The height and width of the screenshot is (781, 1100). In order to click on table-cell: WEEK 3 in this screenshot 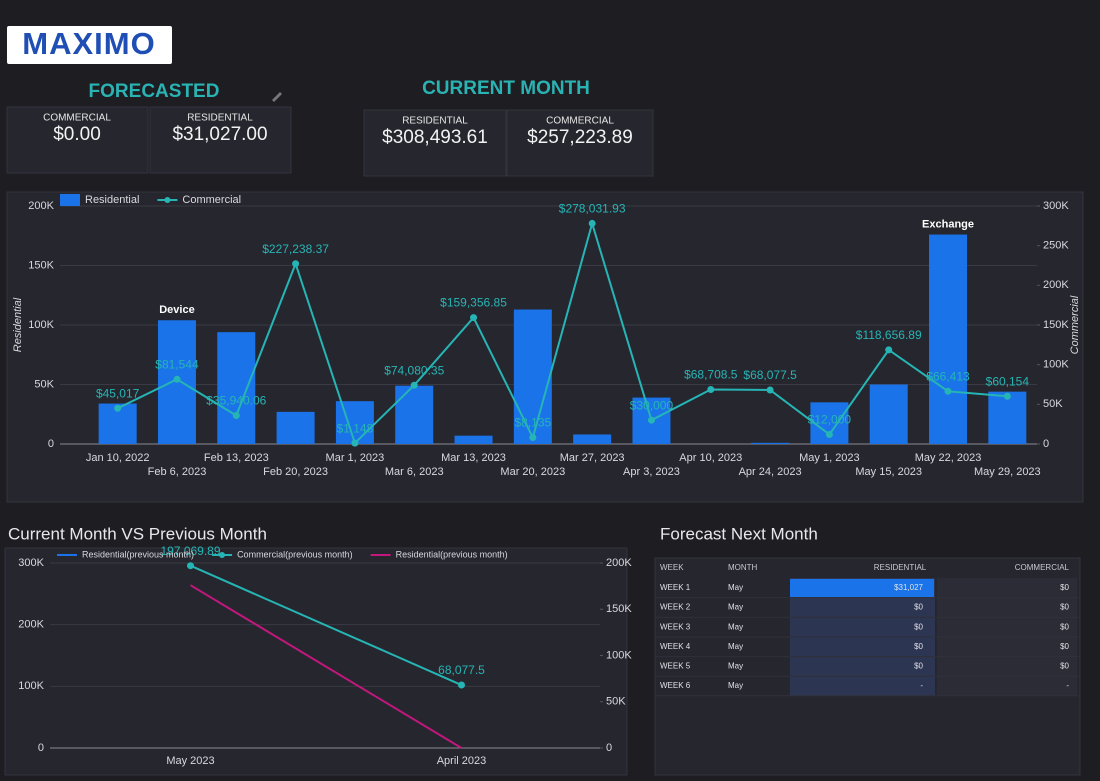, I will do `click(675, 626)`.